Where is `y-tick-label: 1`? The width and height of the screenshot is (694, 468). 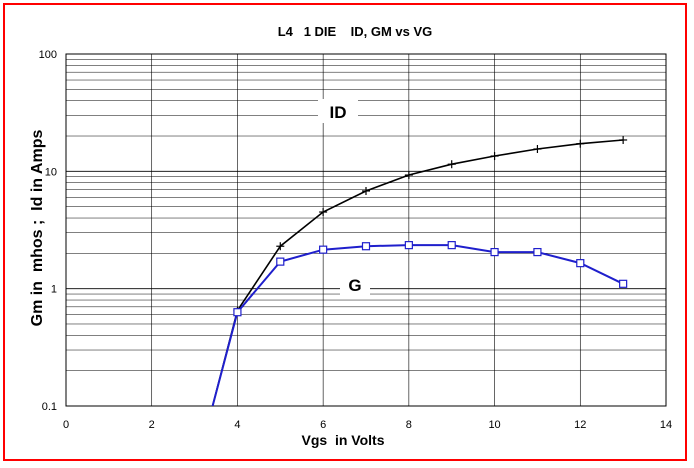
y-tick-label: 1 is located at coordinates (54, 290).